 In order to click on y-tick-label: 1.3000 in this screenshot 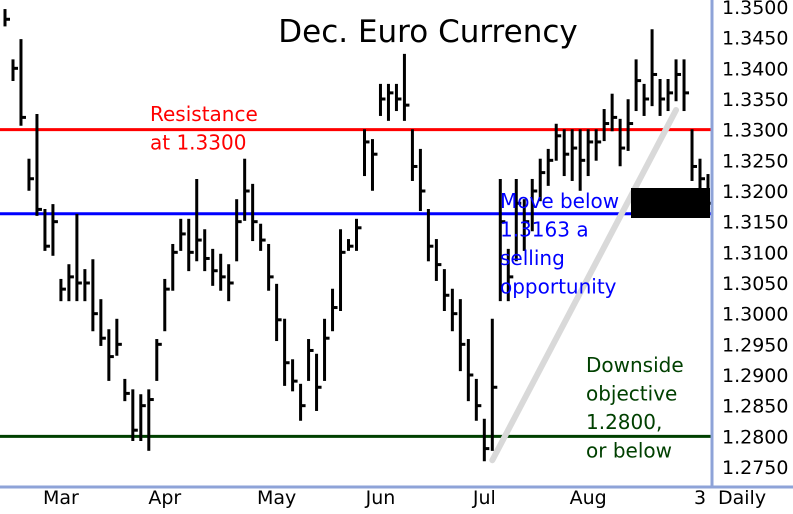, I will do `click(755, 315)`.